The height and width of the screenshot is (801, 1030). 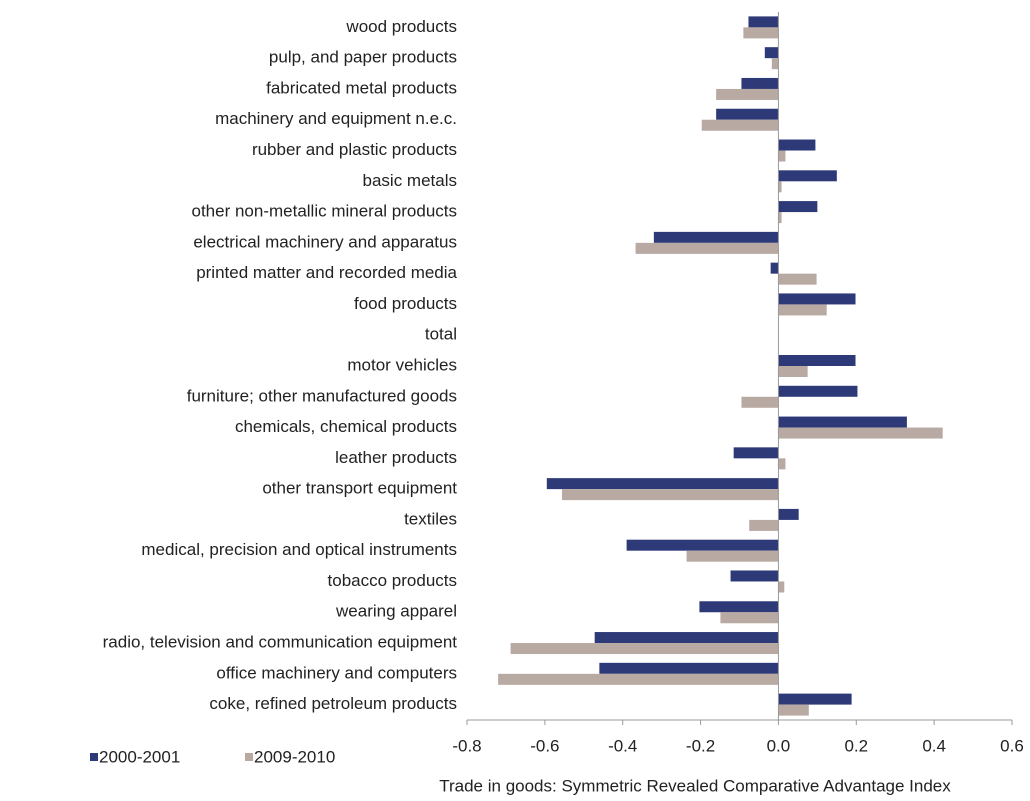 What do you see at coordinates (544, 745) in the screenshot?
I see `x-tick-label: -0.6` at bounding box center [544, 745].